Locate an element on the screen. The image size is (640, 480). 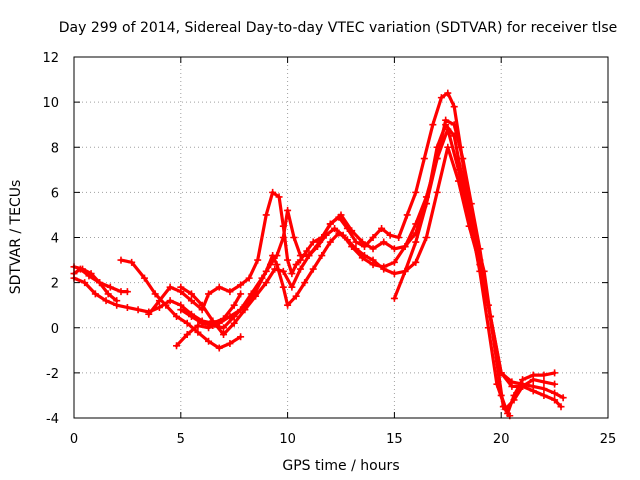
y-tick-label: 6 is located at coordinates (55, 193).